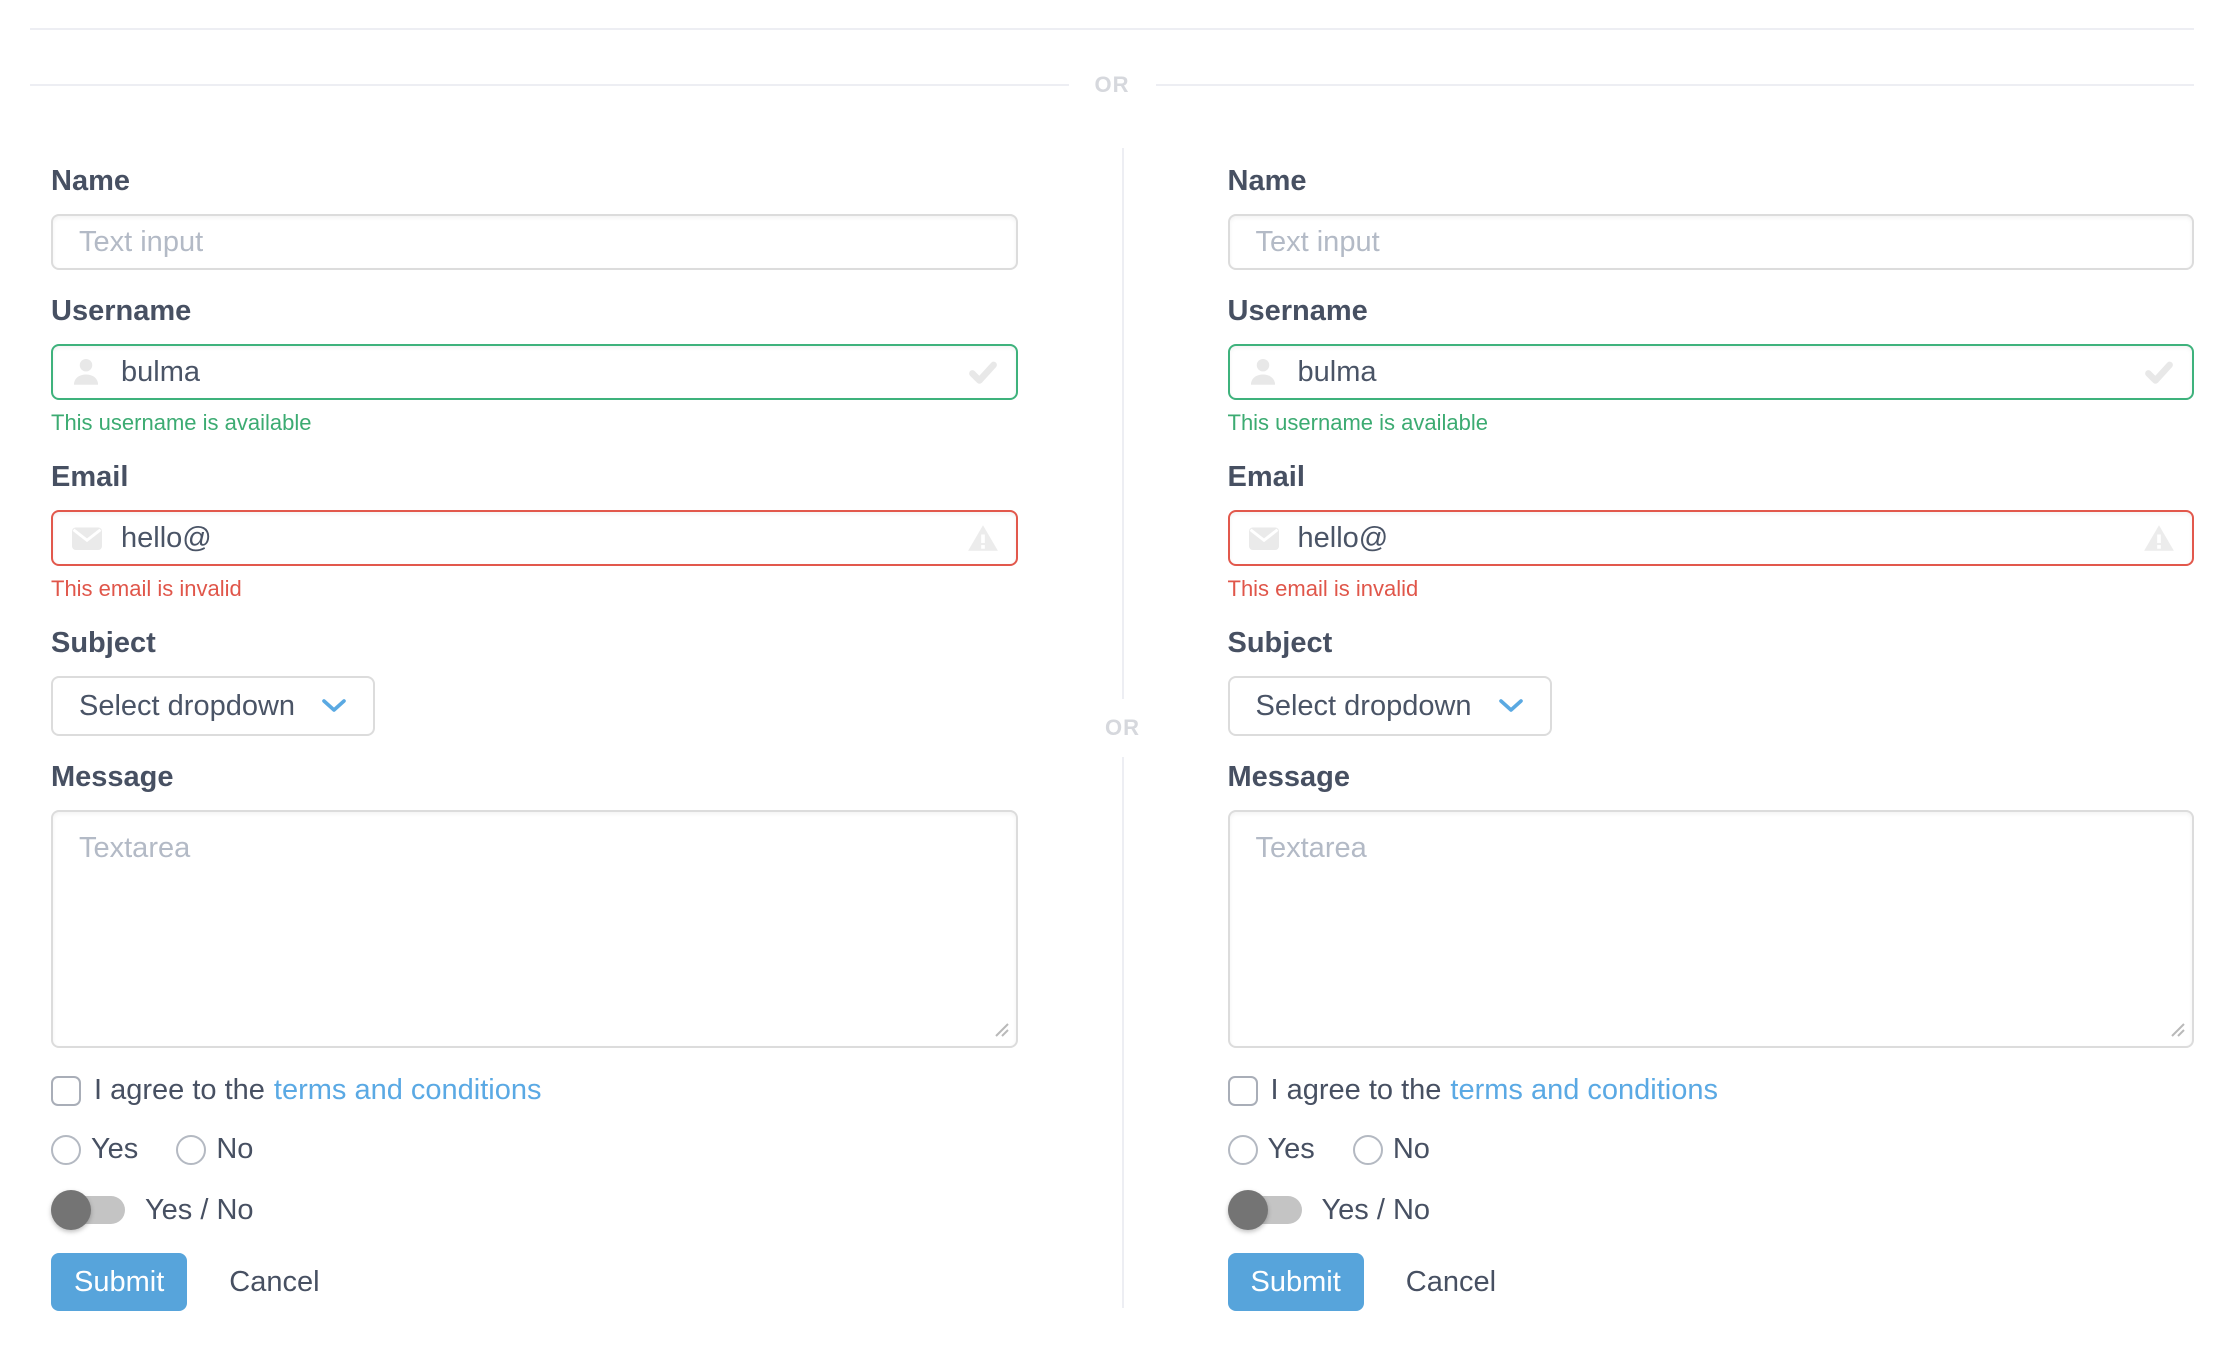  What do you see at coordinates (1112, 29) in the screenshot?
I see `top-divider-line` at bounding box center [1112, 29].